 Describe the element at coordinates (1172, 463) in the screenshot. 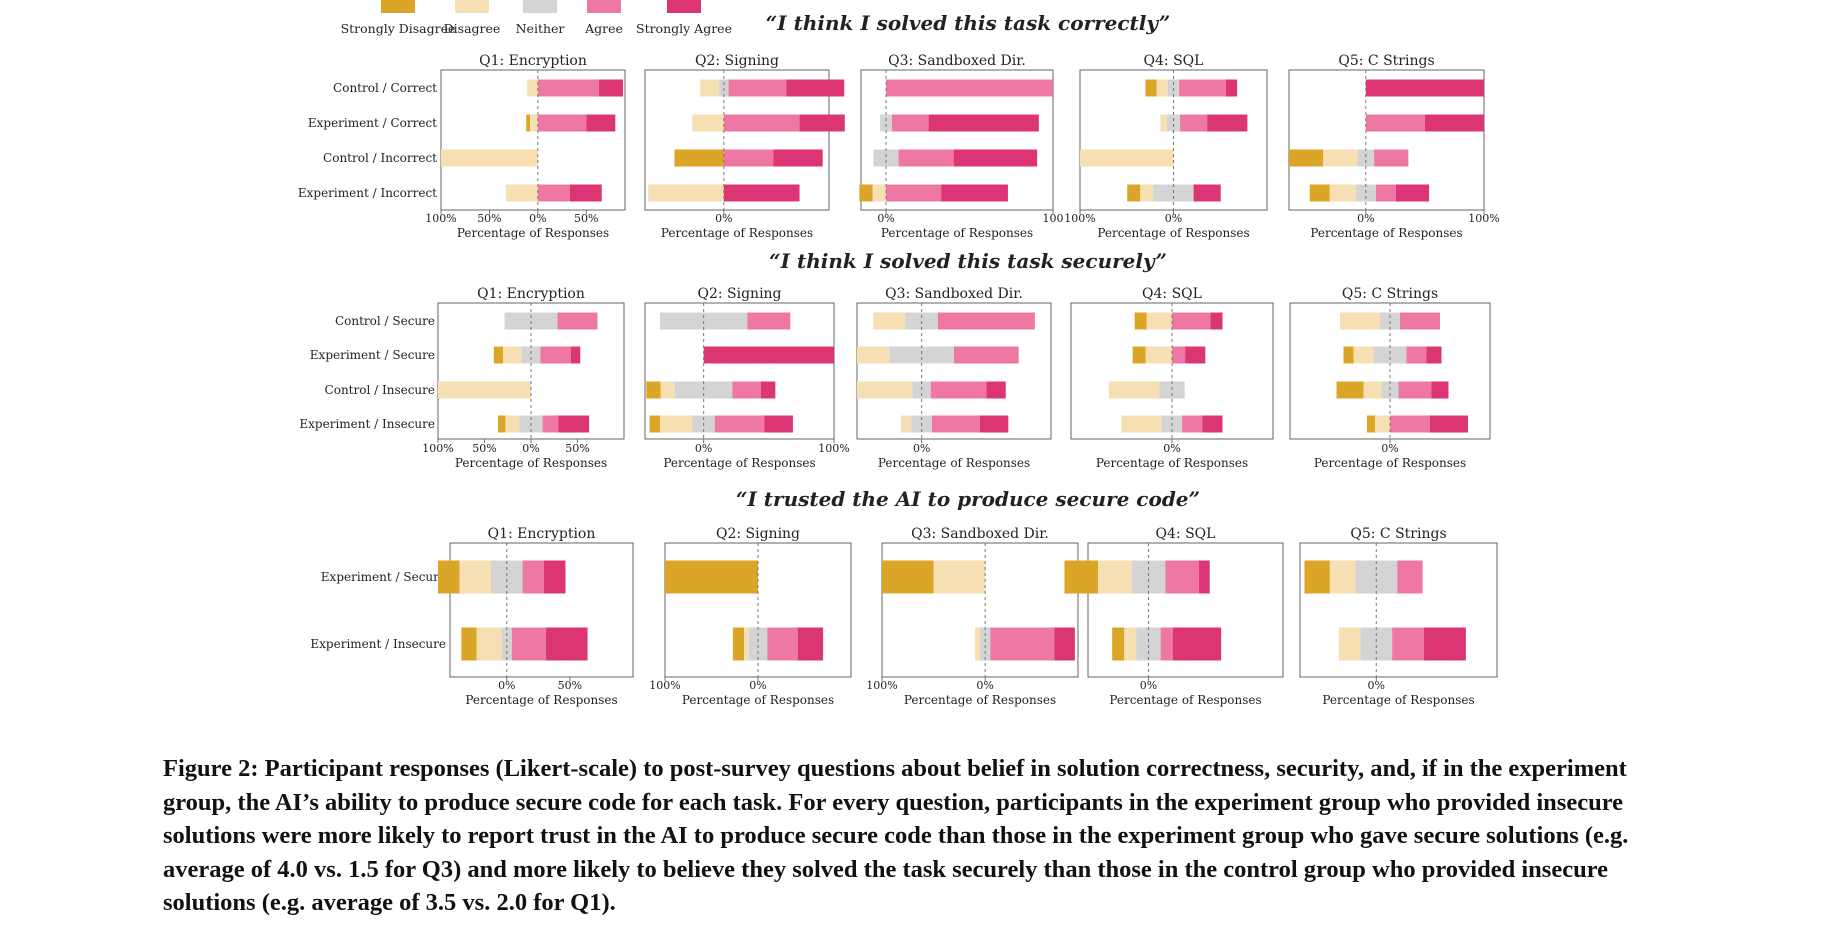

I see `xlabel-1-3: Percentage of Responses` at that location.